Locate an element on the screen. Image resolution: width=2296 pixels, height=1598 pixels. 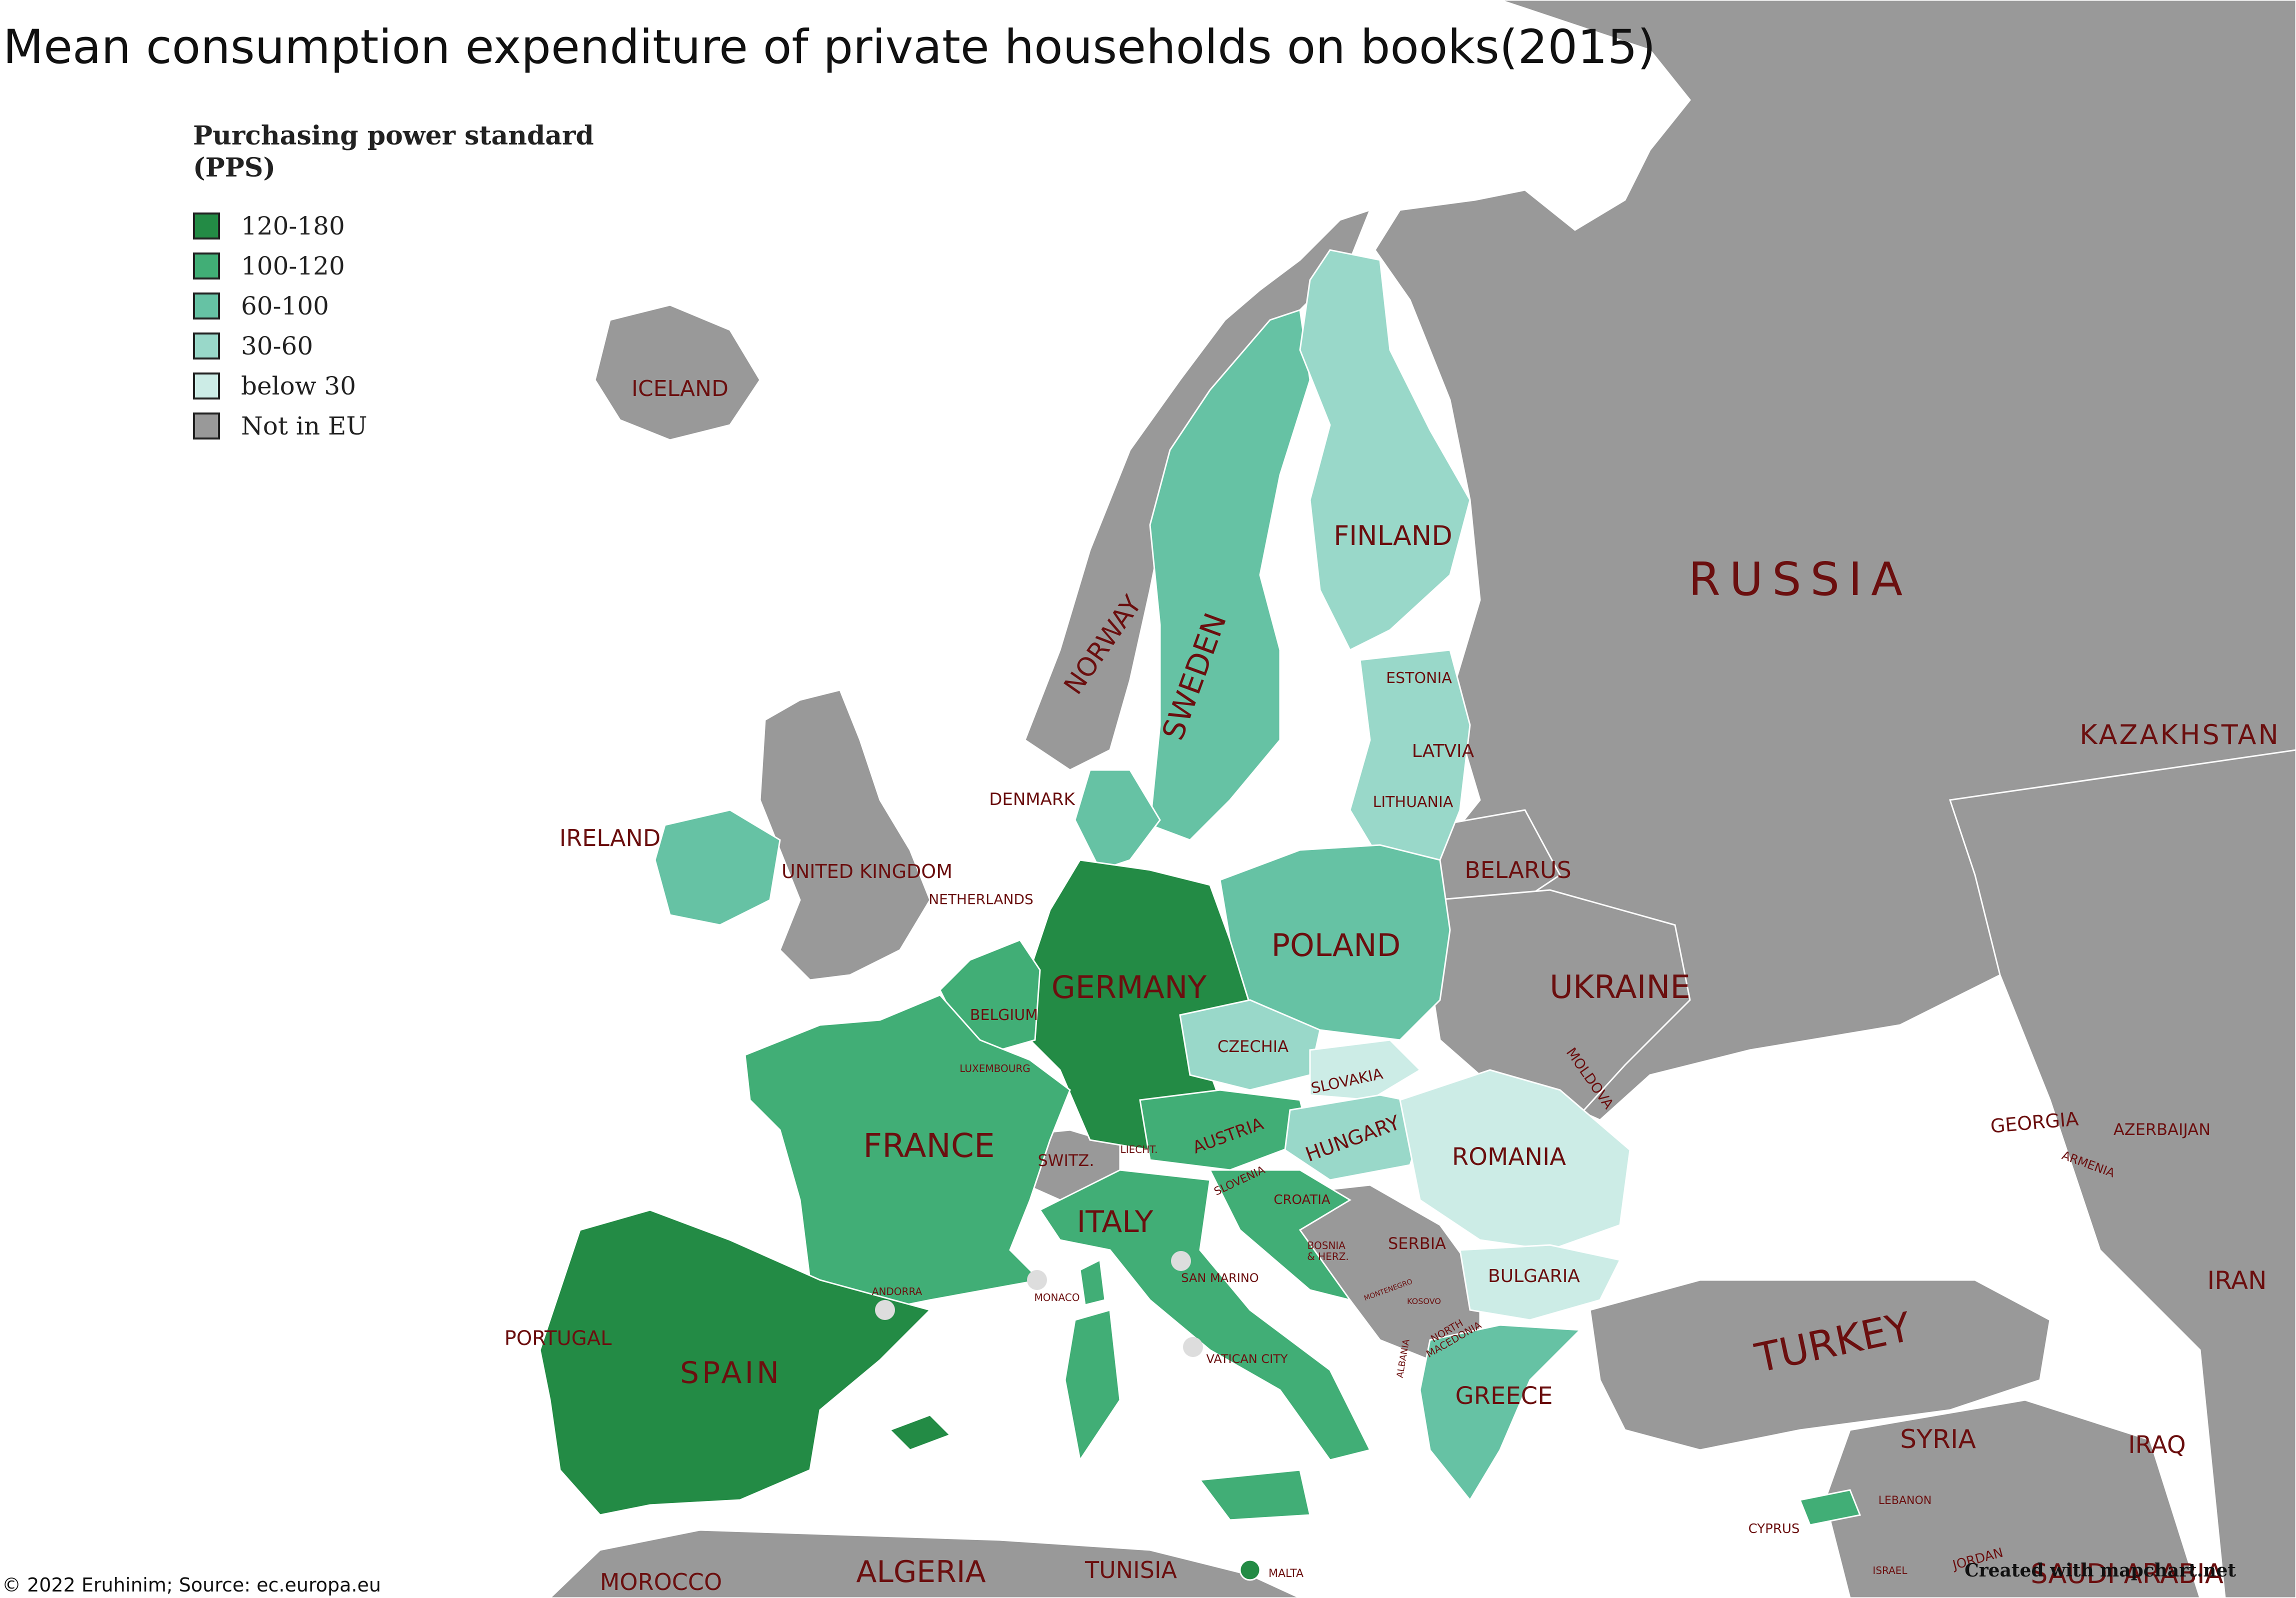
label-vatican: VATICAN CITY is located at coordinates (1247, 1359).